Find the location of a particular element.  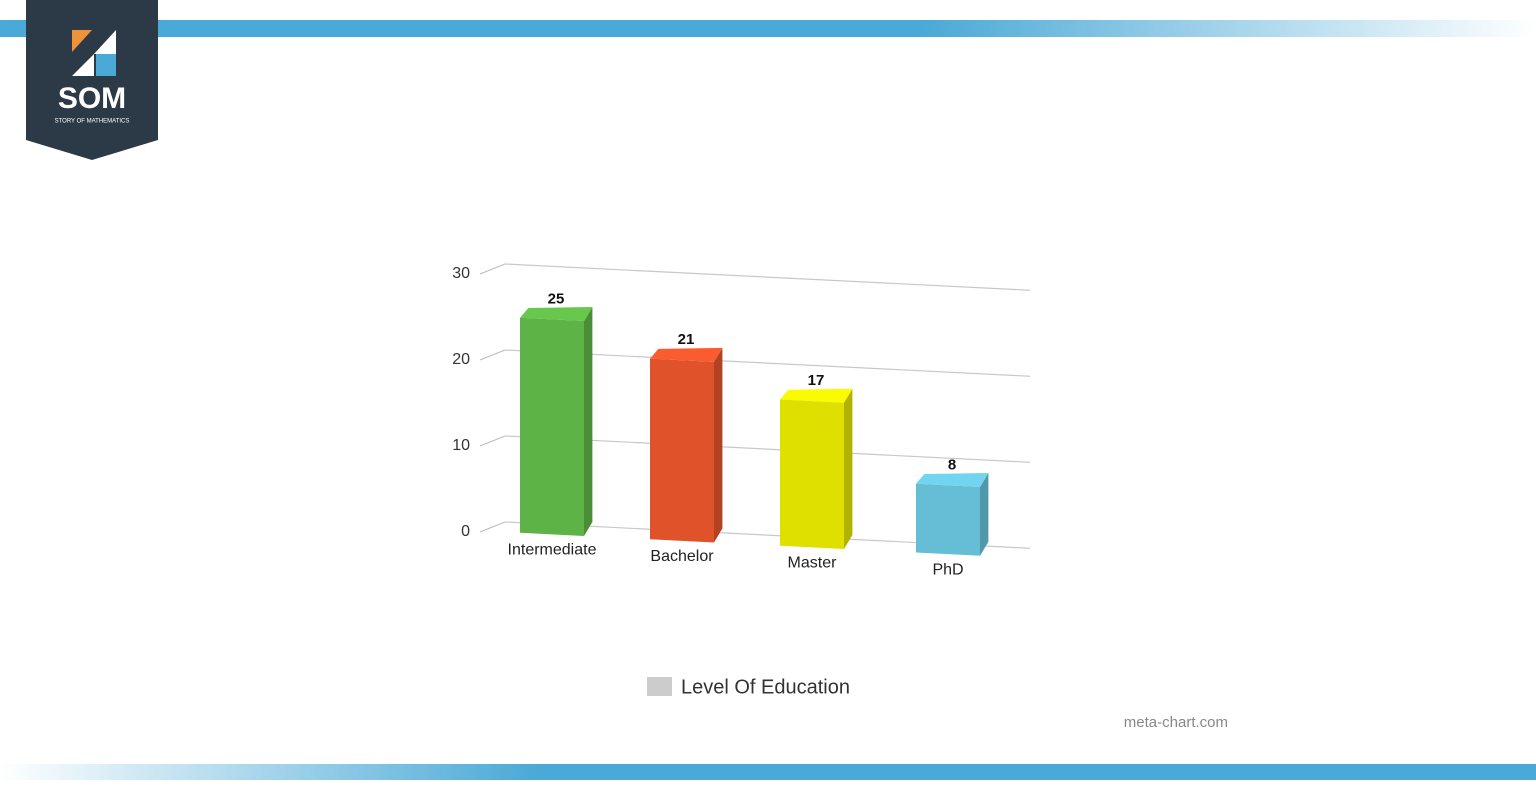

value-label: 17 is located at coordinates (816, 380).